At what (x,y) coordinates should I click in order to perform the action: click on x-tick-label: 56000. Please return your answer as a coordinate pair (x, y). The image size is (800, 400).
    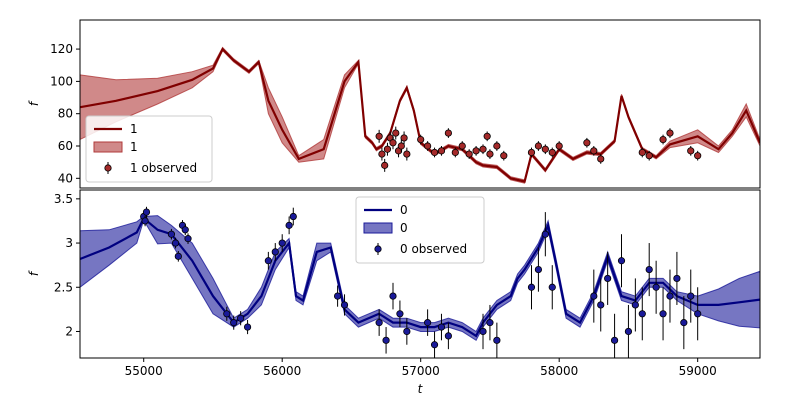
    Looking at the image, I should click on (282, 371).